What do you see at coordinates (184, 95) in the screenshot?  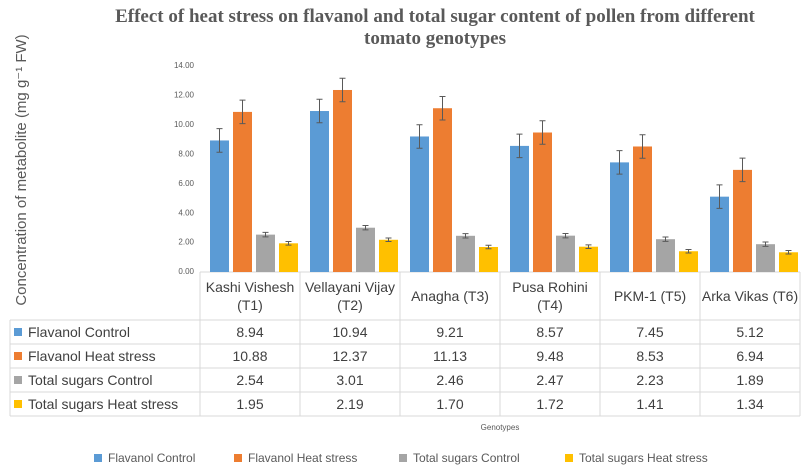 I see `y-tick-label: 12.00` at bounding box center [184, 95].